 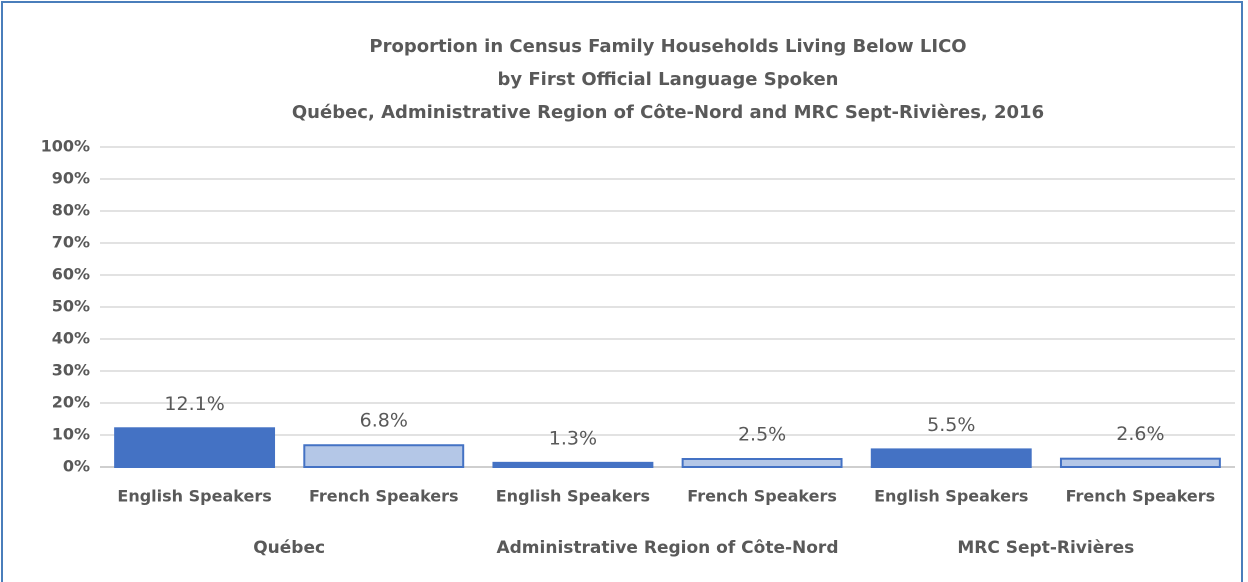 What do you see at coordinates (71, 370) in the screenshot?
I see `y-tick-label: 30%` at bounding box center [71, 370].